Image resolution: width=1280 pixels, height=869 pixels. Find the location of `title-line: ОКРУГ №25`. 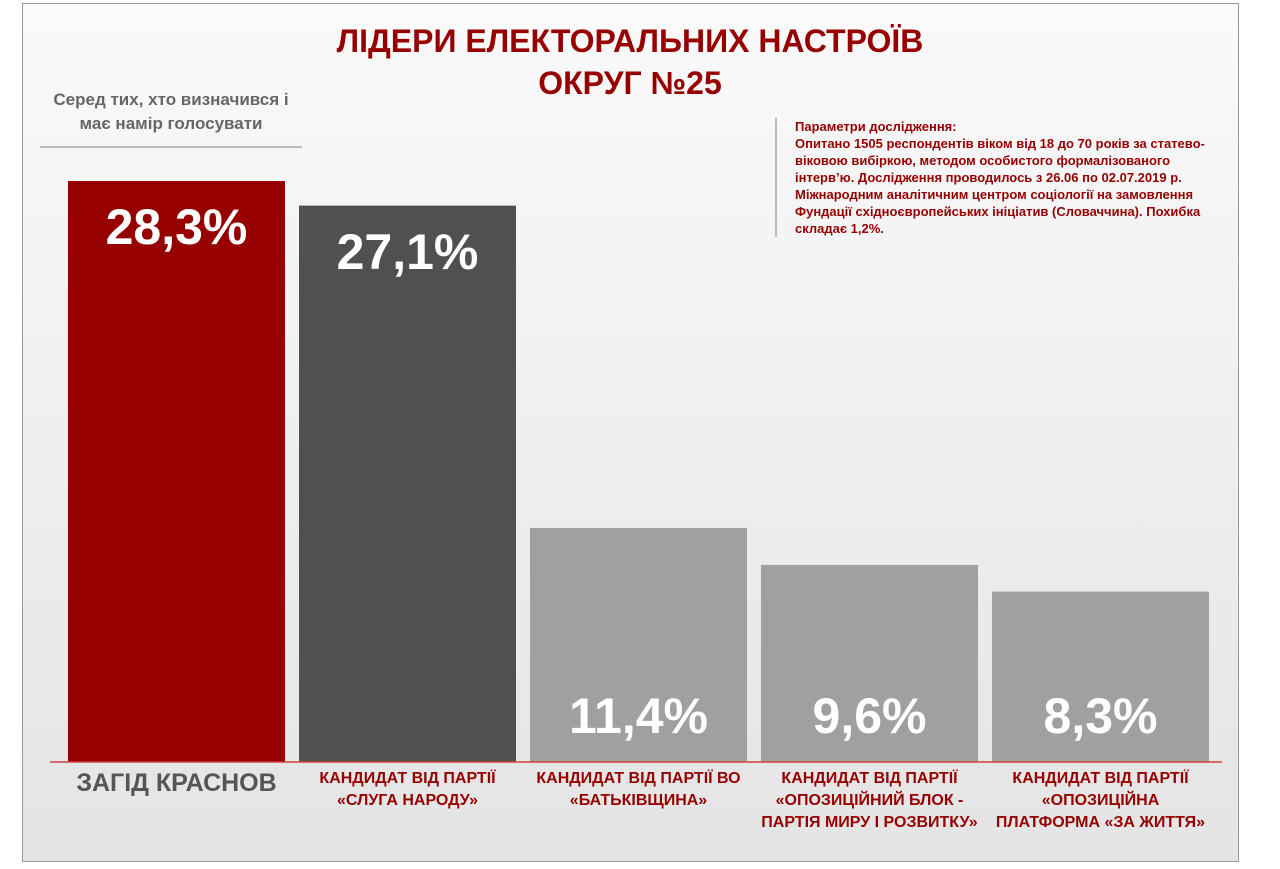

title-line: ОКРУГ №25 is located at coordinates (630, 83).